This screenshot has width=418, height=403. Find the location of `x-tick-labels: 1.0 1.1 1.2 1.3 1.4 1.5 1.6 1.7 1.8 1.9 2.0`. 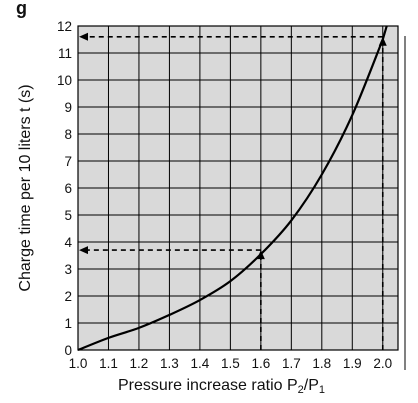

x-tick-labels: 1.0 1.1 1.2 1.3 1.4 1.5 1.6 1.7 1.8 1.9 2.0 is located at coordinates (231, 363).